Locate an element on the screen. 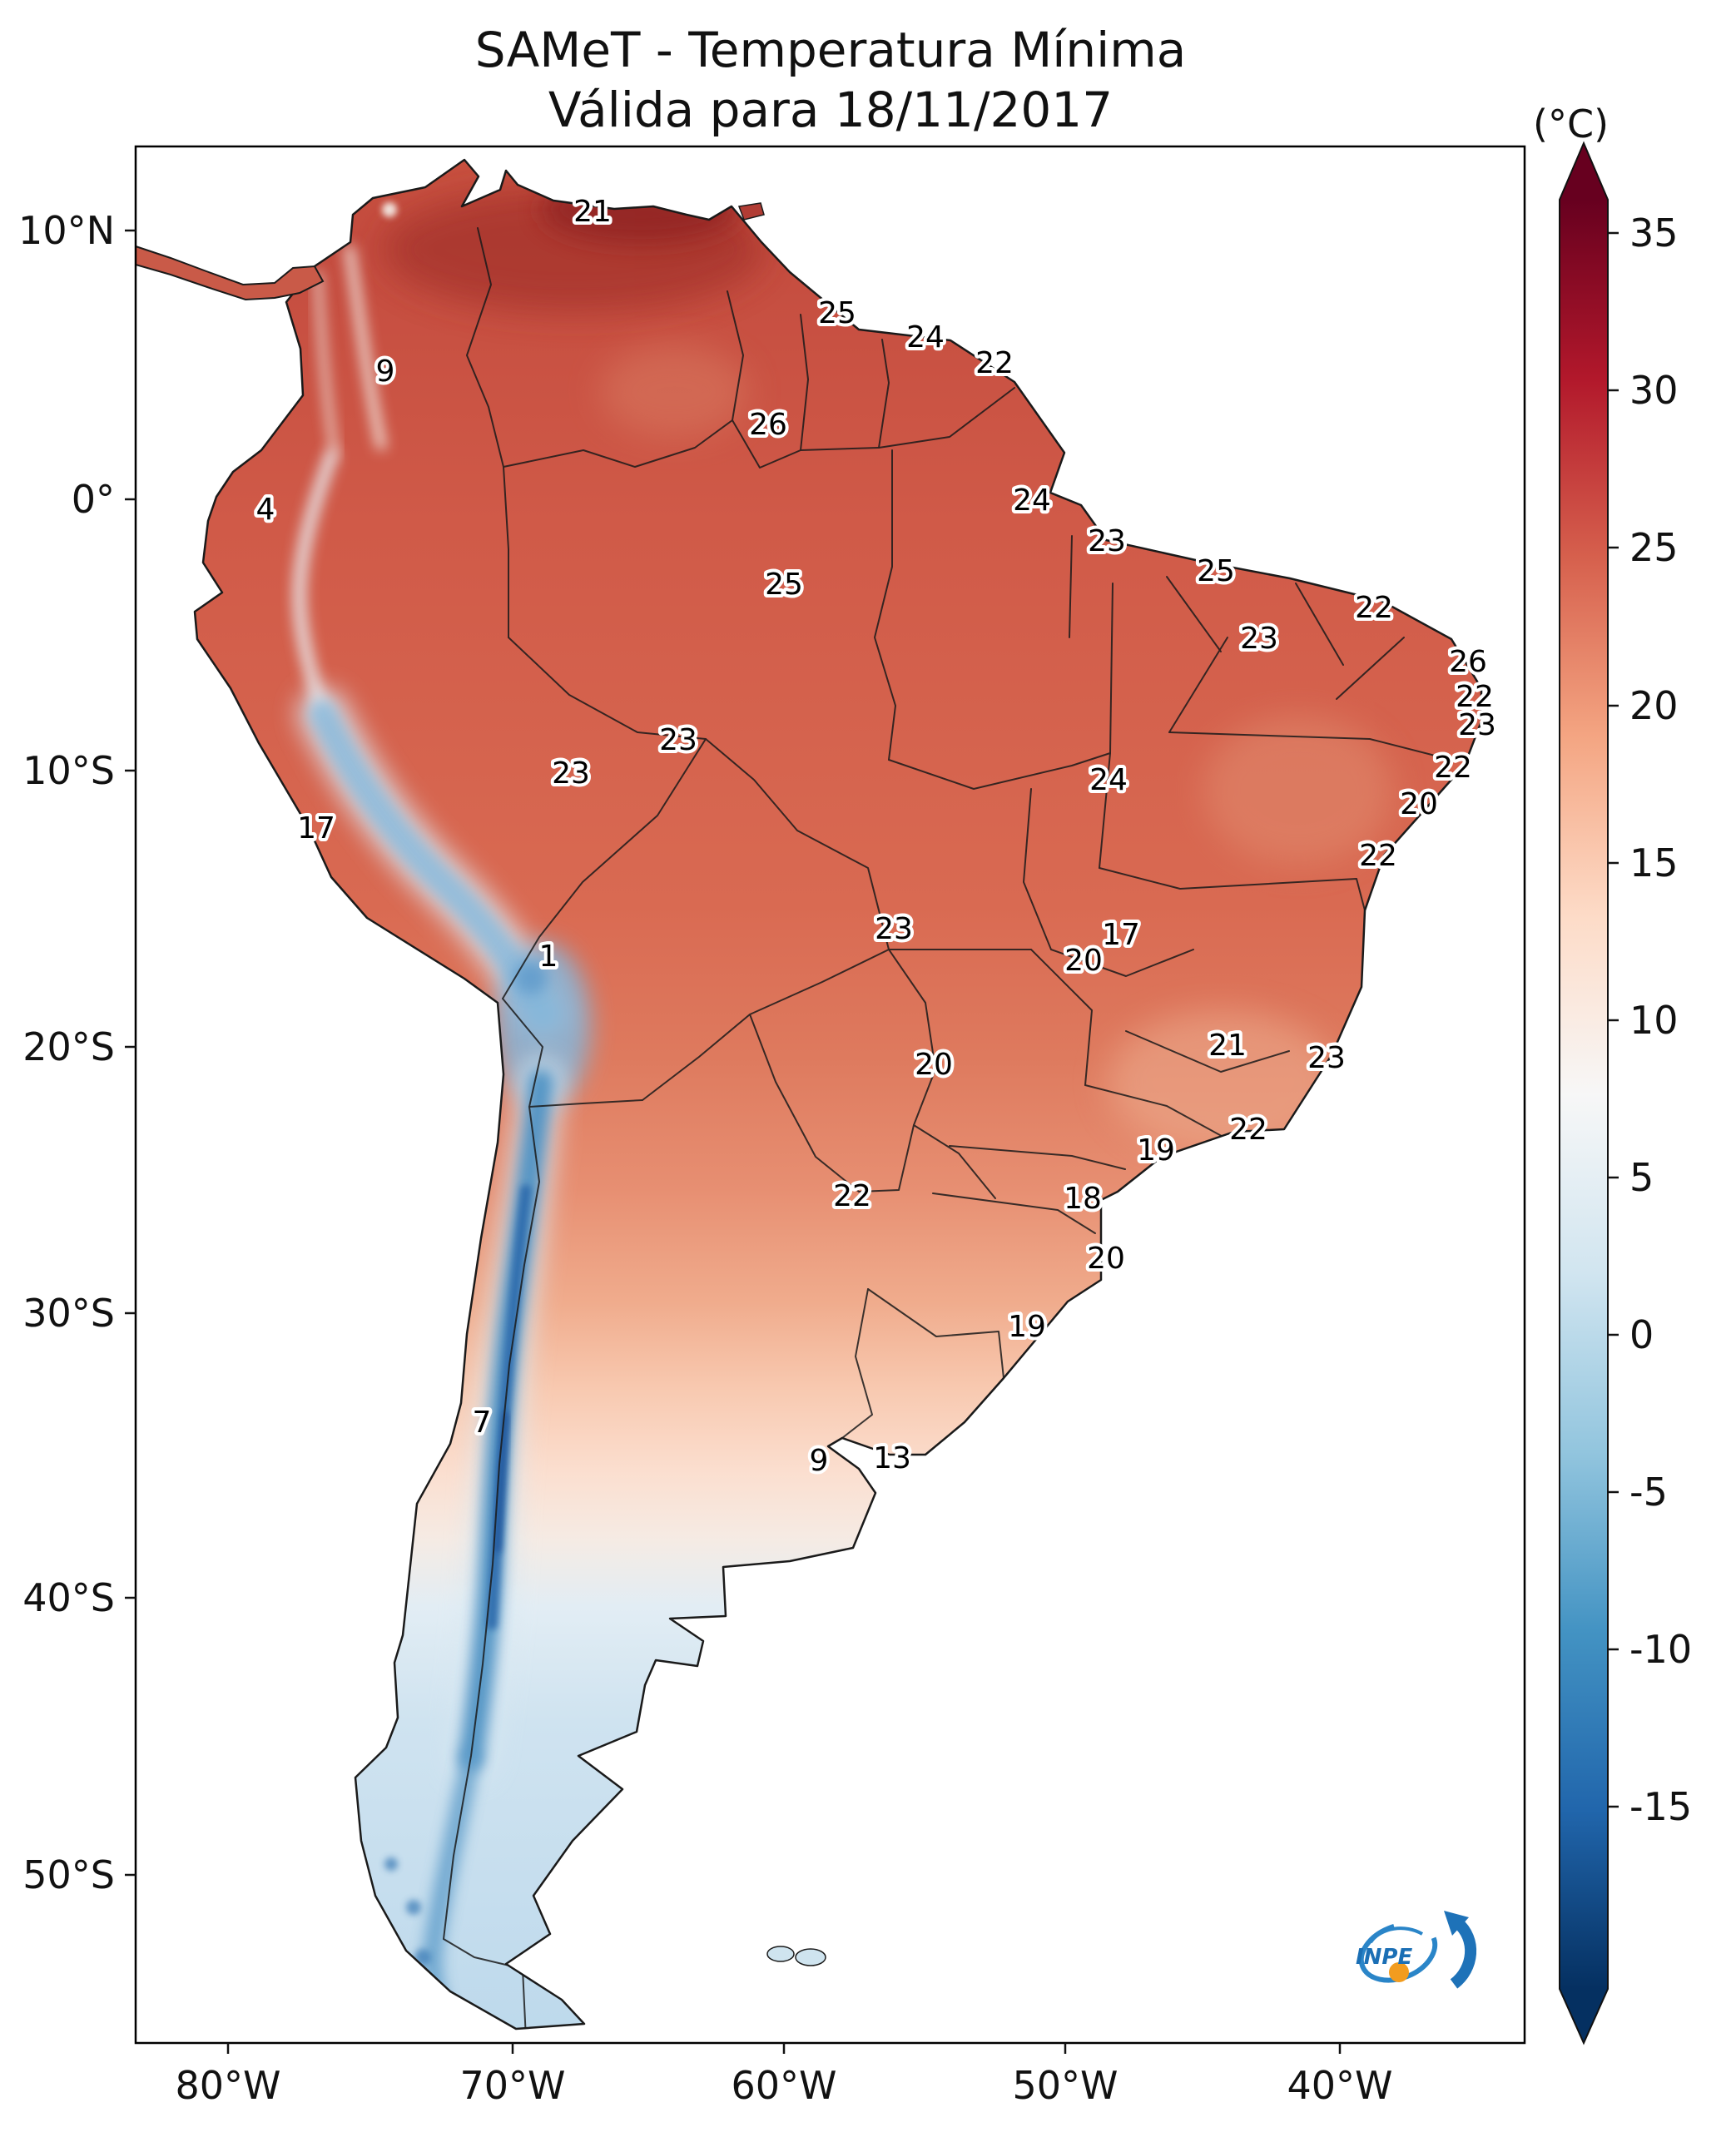 This screenshot has width=1736, height=2152. andes-colombia-east is located at coordinates (326, 364).